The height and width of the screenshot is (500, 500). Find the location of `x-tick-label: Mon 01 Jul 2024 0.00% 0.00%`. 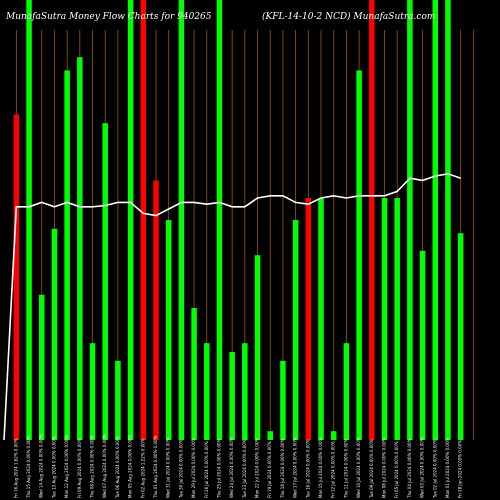

x-tick-label: Mon 01 Jul 2024 0.00% 0.00% is located at coordinates (447, 468).